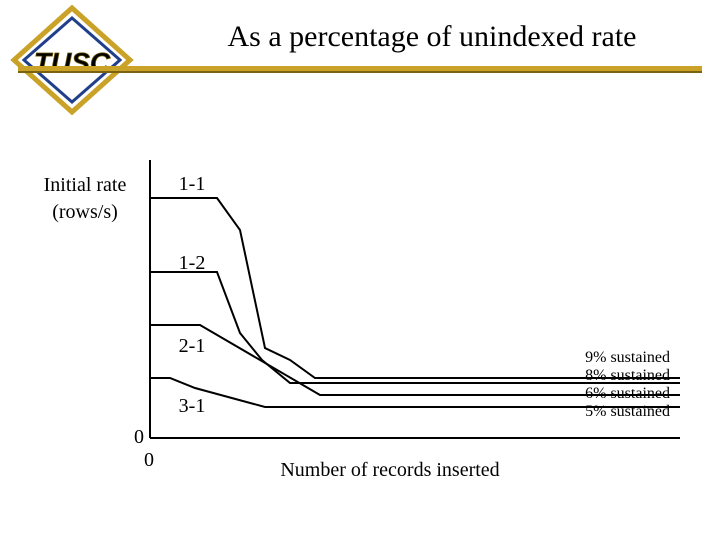  I want to click on end-label: 9% sustained, so click(627, 357).